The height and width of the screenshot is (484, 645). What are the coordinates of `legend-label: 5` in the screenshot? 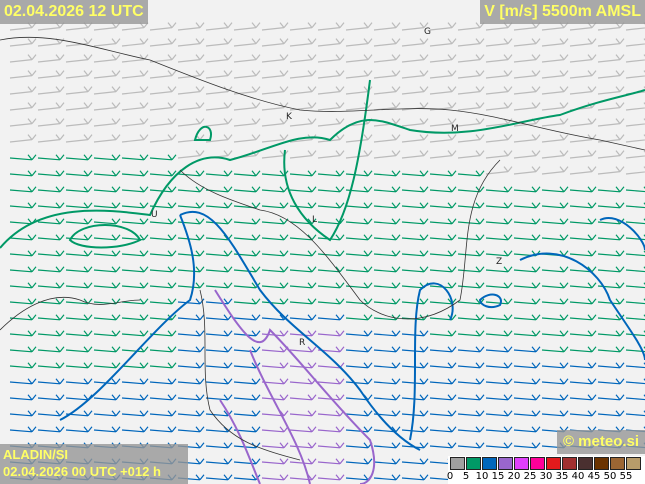 It's located at (466, 476).